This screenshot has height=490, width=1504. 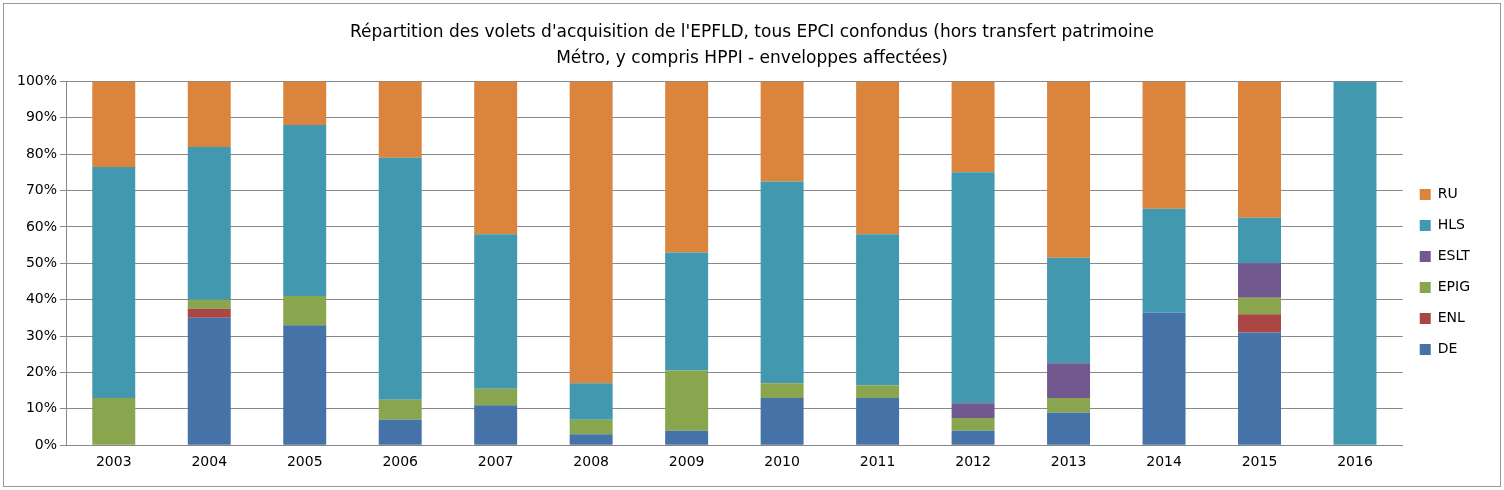 I want to click on y-tick-label: 10%, so click(x=41, y=407).